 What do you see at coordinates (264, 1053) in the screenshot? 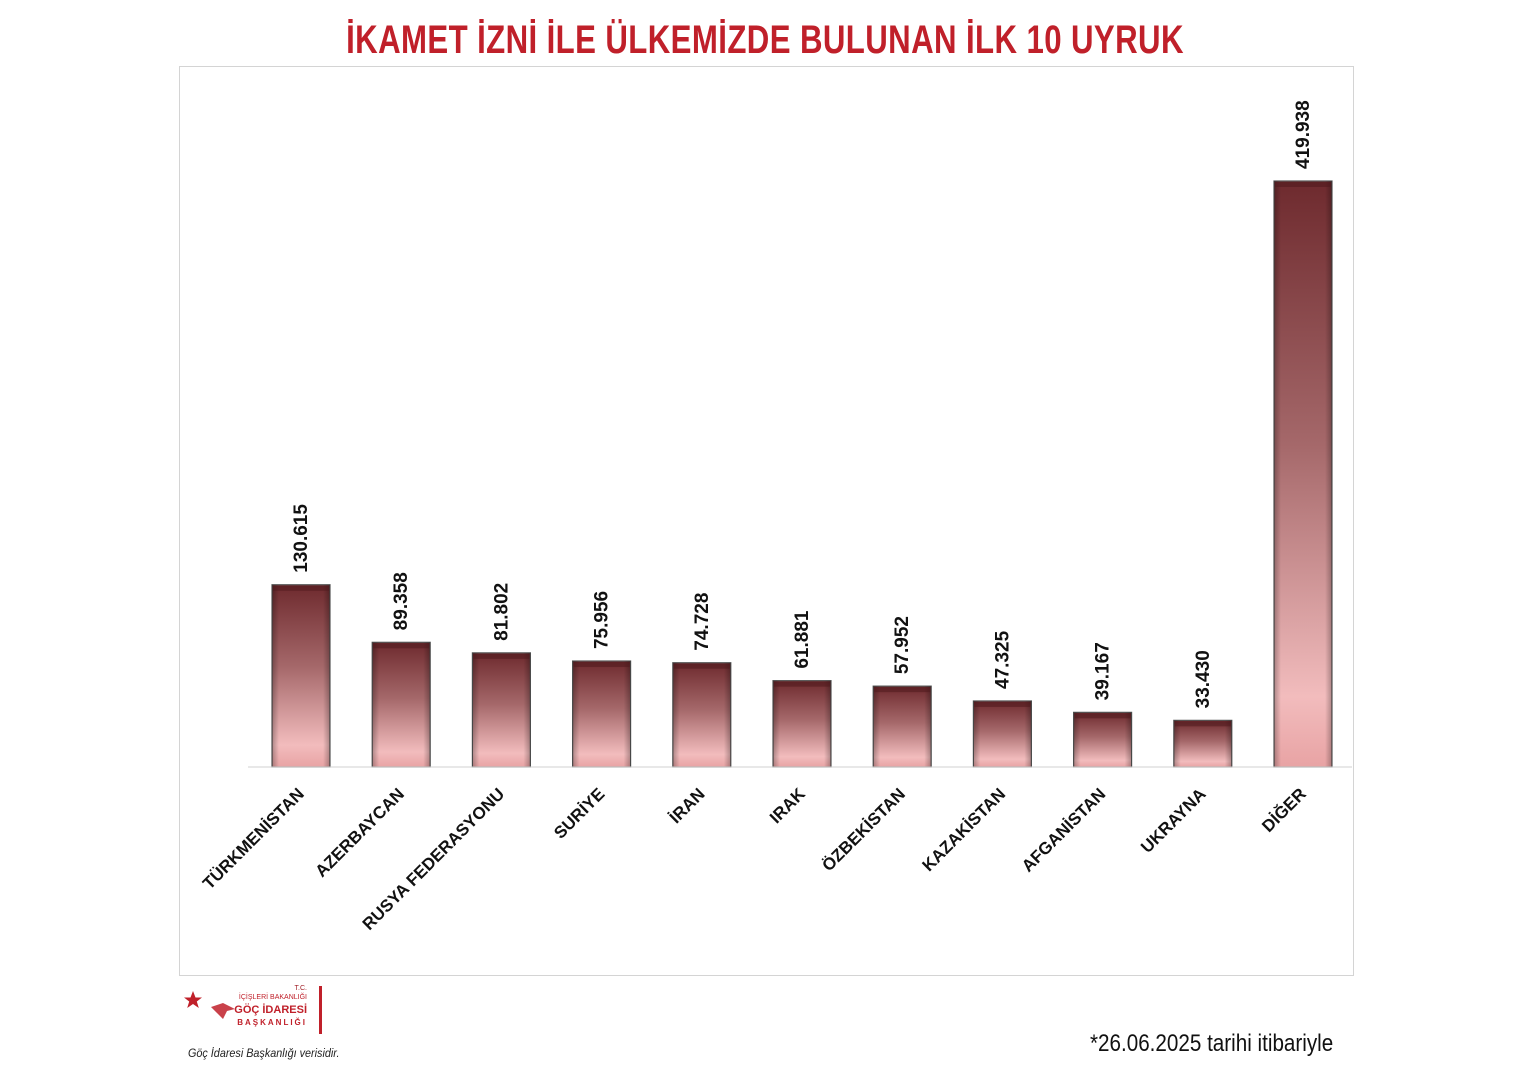
I see `source-note: Göç İdaresi Başkanlığı verisidir.` at bounding box center [264, 1053].